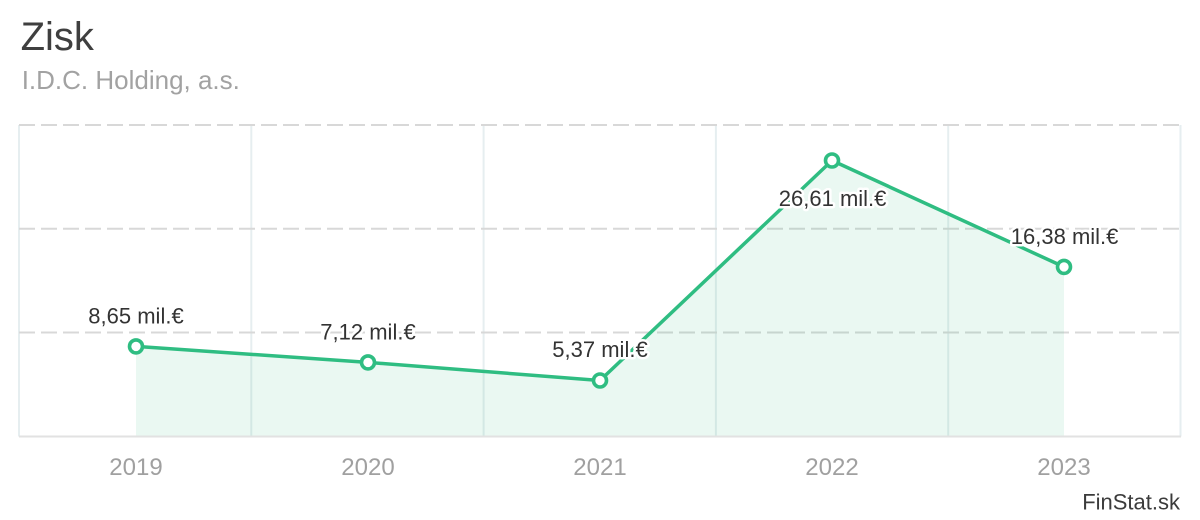 The width and height of the screenshot is (1200, 520). Describe the element at coordinates (135, 315) in the screenshot. I see `svg-text: 8,65 mil.€` at that location.